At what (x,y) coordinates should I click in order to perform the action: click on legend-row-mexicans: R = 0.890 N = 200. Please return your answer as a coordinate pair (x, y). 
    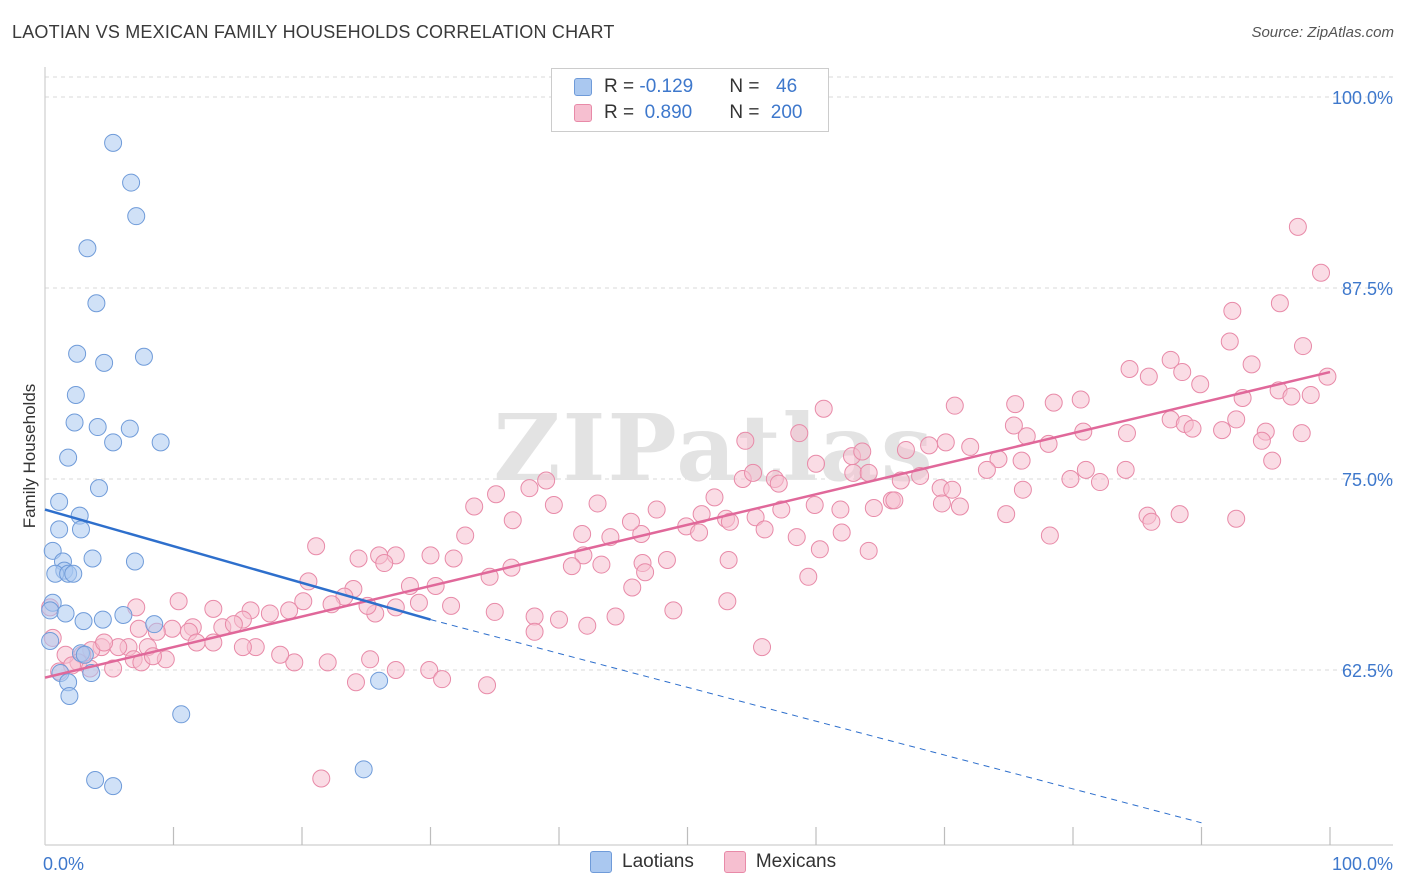
    Looking at the image, I should click on (688, 113).